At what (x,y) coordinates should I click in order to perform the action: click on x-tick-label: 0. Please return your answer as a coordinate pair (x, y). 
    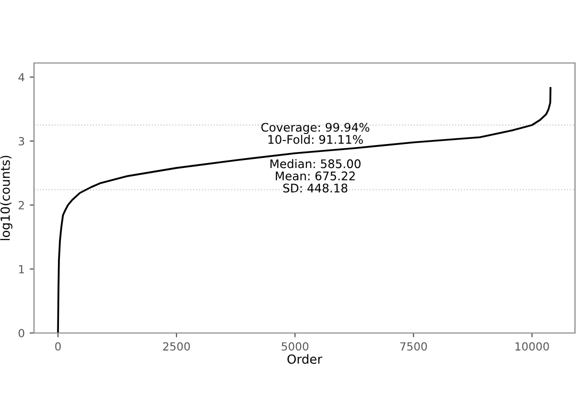
    Looking at the image, I should click on (58, 346).